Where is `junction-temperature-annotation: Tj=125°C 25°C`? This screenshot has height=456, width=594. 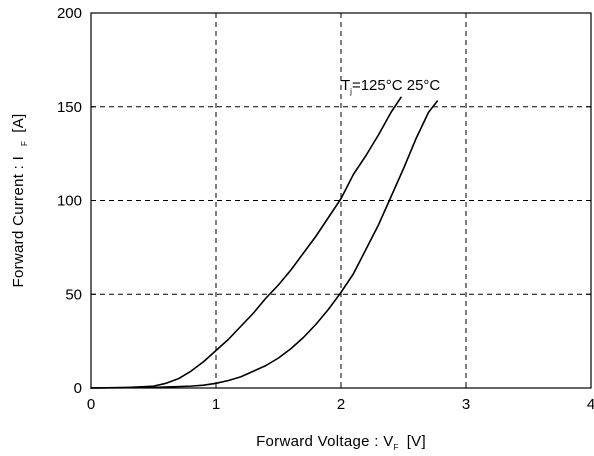
junction-temperature-annotation: Tj=125°C 25°C is located at coordinates (390, 86).